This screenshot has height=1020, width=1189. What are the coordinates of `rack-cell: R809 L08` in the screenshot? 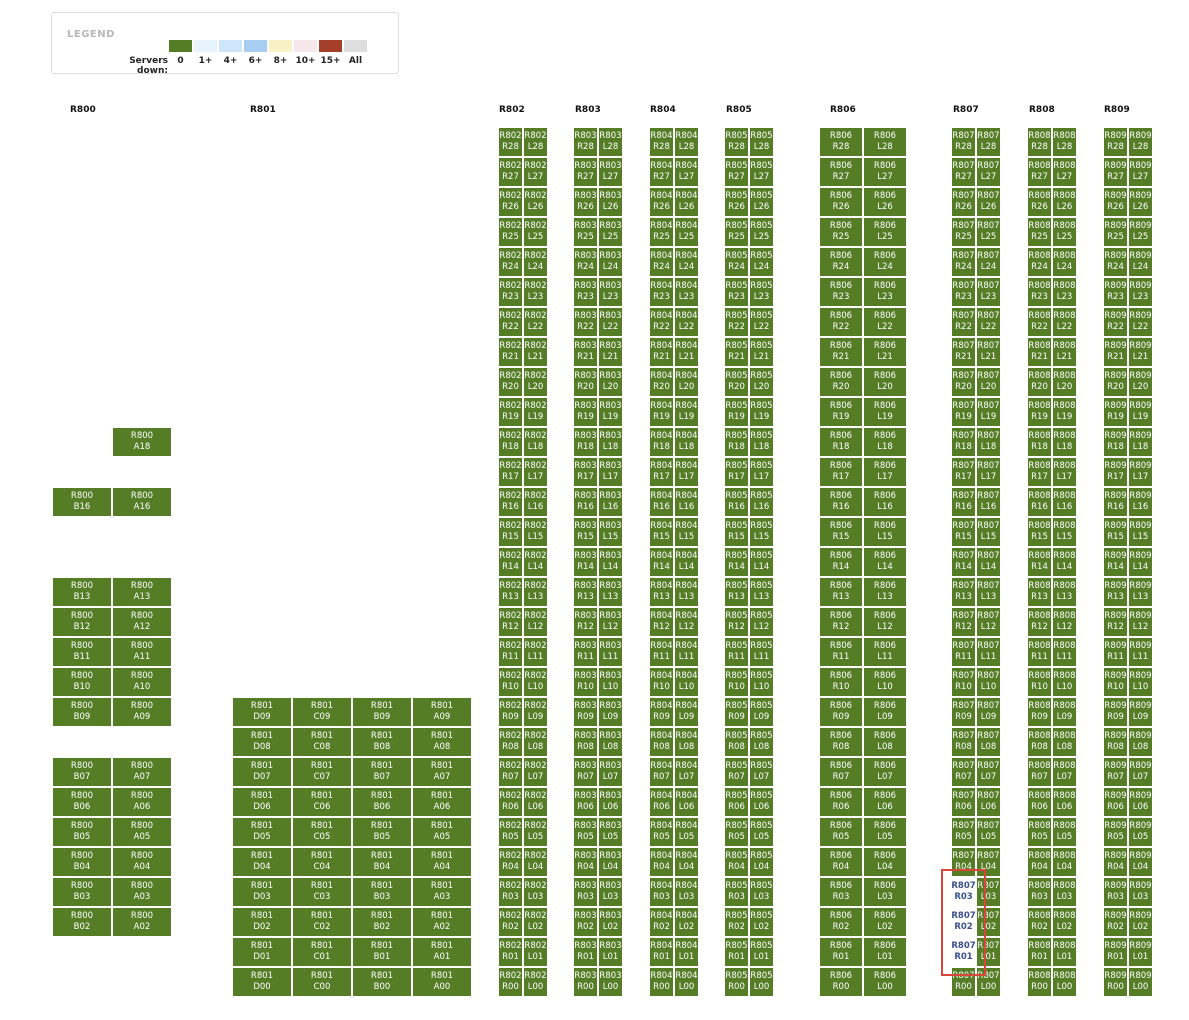 It's located at (1140, 742).